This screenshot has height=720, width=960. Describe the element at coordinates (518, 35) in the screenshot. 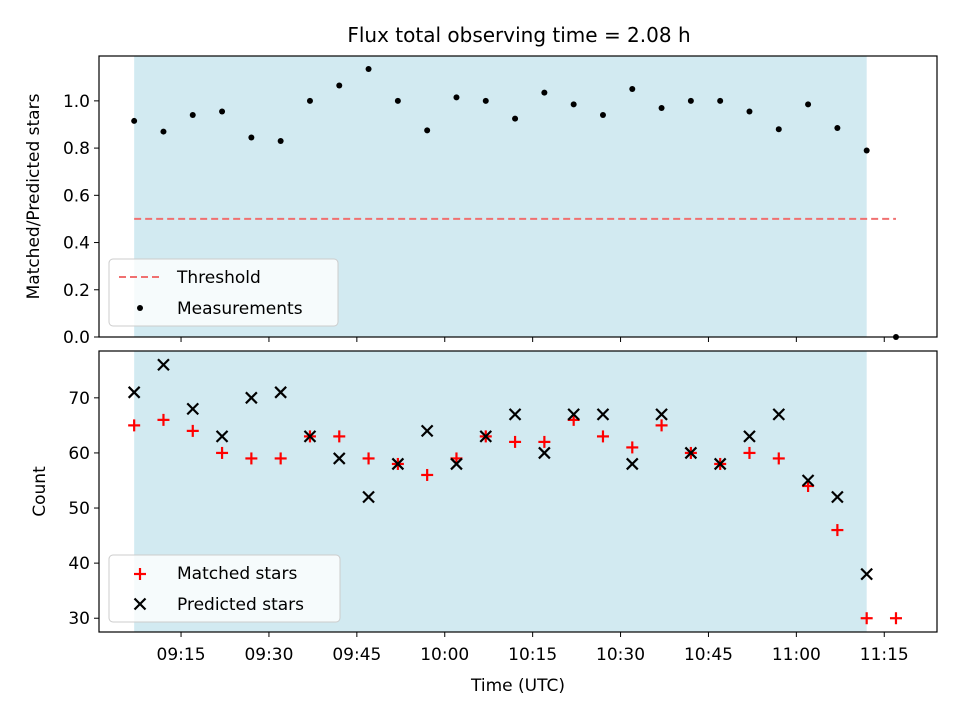

I see `chart-title: Flux total observing time = 2.08 h` at that location.